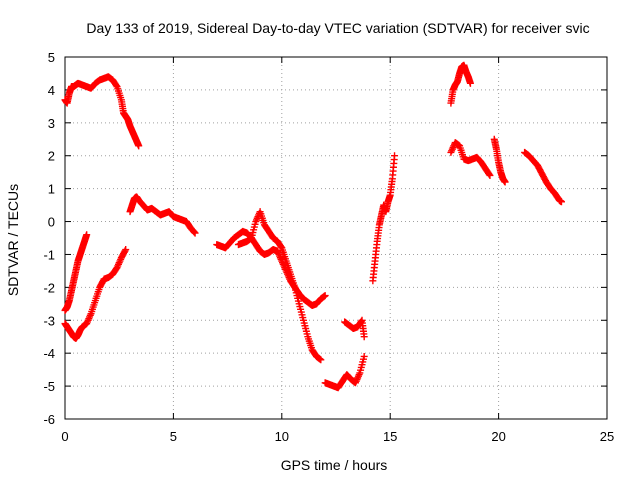  I want to click on y-axis-label: SDTVAR / TECUs, so click(13, 240).